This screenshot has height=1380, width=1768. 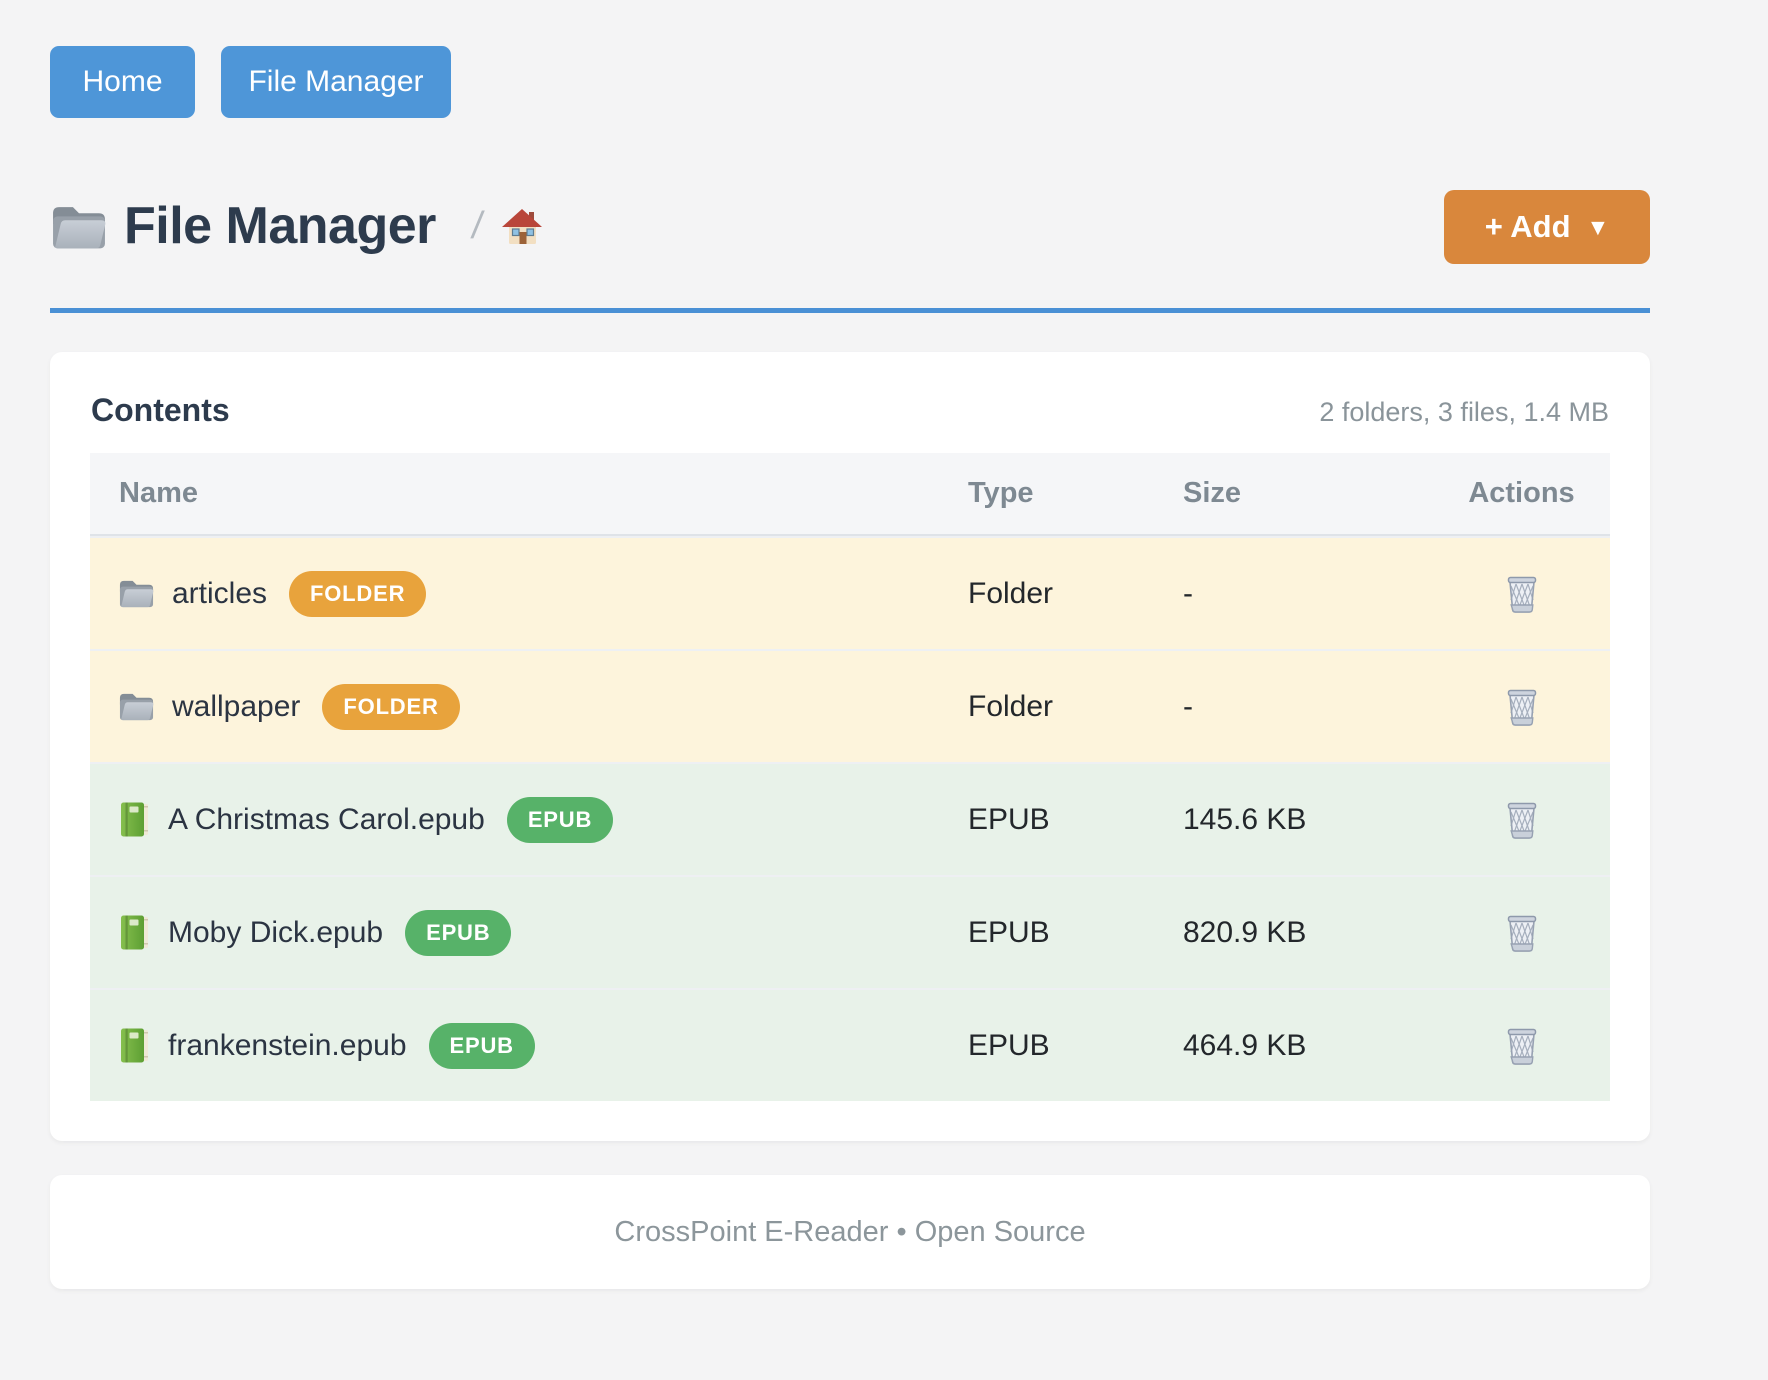 What do you see at coordinates (280, 226) in the screenshot?
I see `page-title: File Manager` at bounding box center [280, 226].